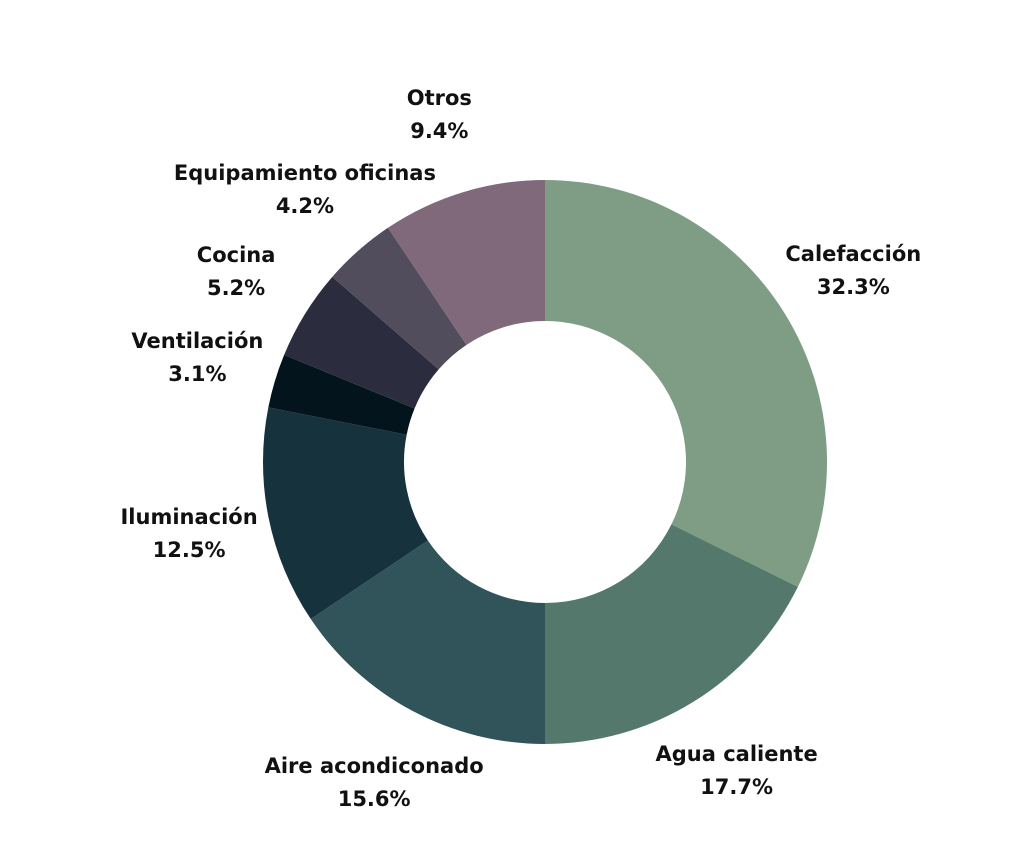  Describe the element at coordinates (197, 357) in the screenshot. I see `label-ventilacion: Ventilación 3.1%` at that location.